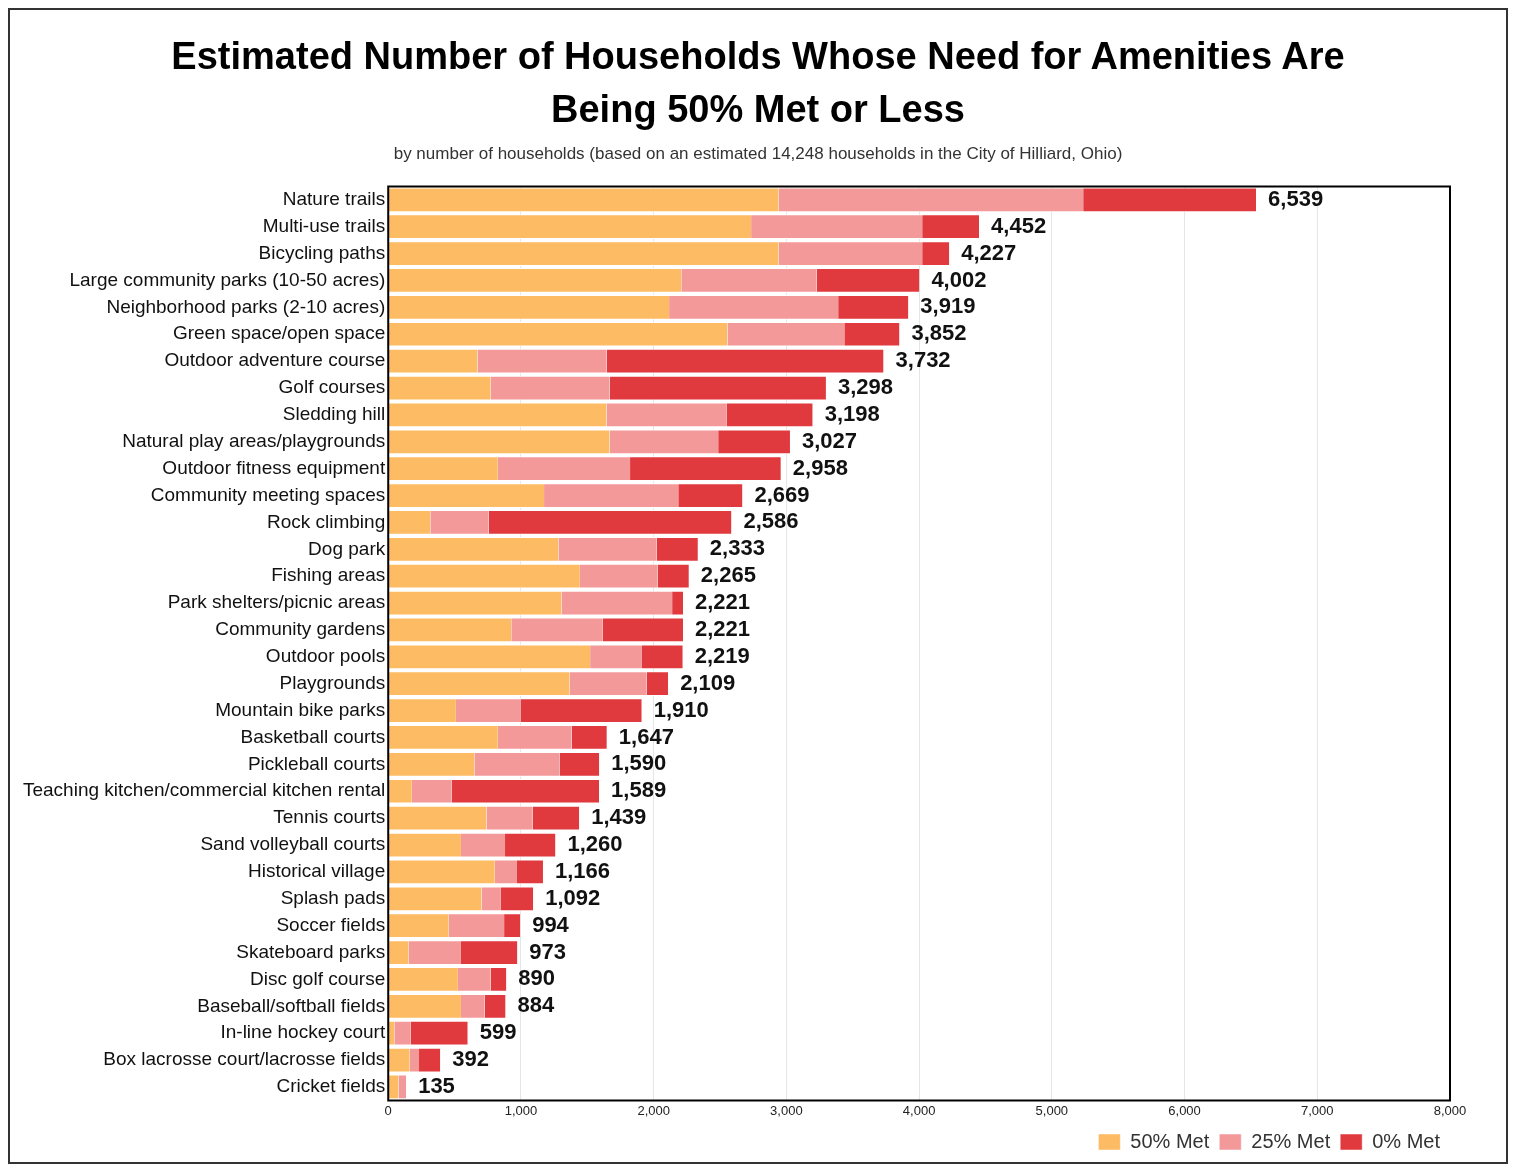  Describe the element at coordinates (1291, 1140) in the screenshot. I see `legend-label: 25% Met` at that location.